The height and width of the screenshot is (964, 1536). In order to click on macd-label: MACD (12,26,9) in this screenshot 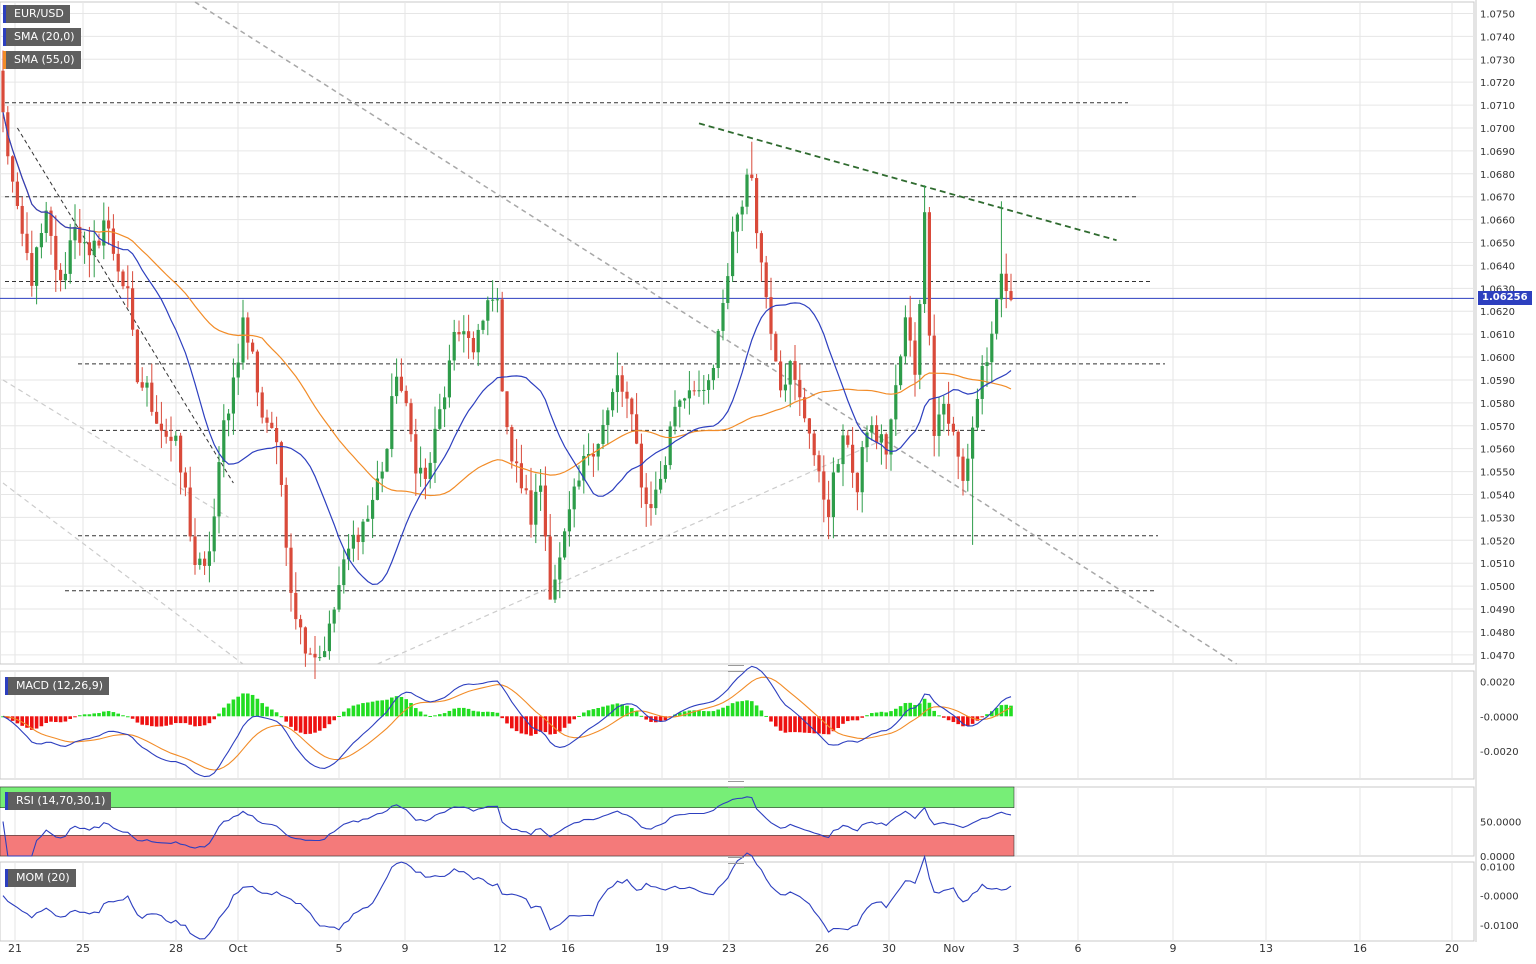, I will do `click(57, 686)`.